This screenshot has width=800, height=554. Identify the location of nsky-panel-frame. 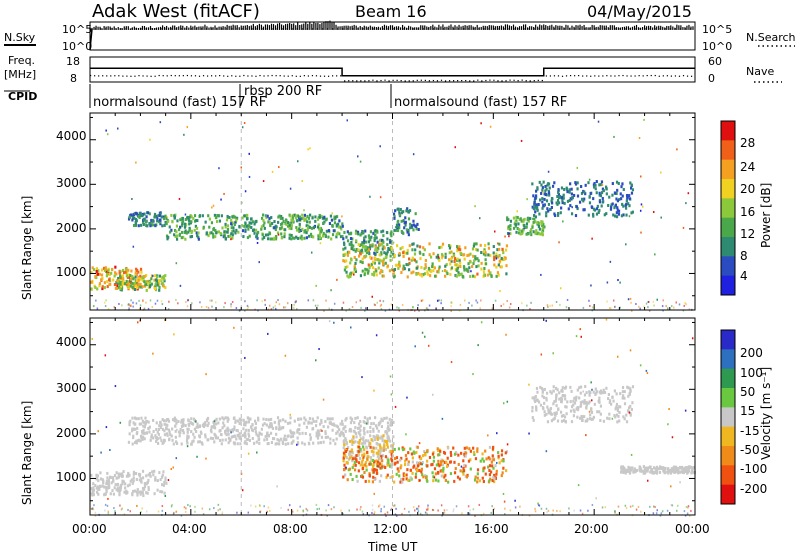
(392, 36).